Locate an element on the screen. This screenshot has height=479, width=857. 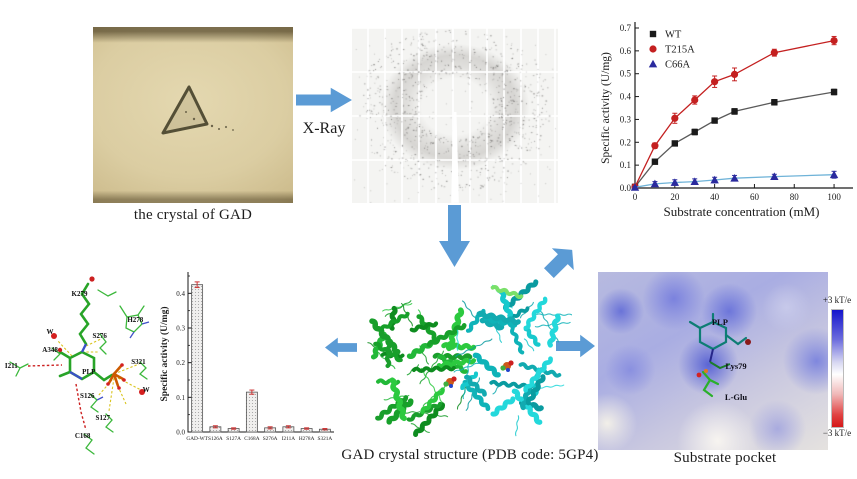
diffraction-pattern is located at coordinates (455, 115).